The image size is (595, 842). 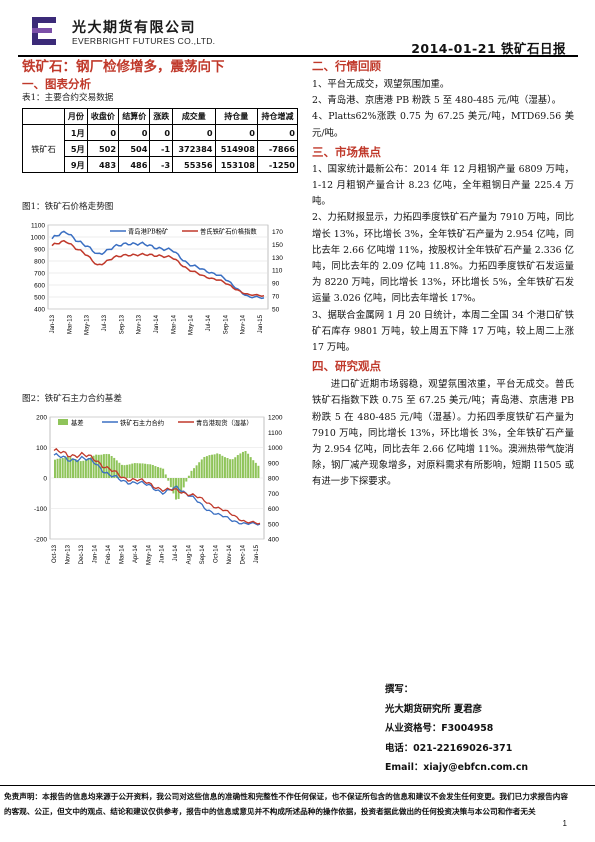 I want to click on table-cell: 483, so click(x=103, y=164).